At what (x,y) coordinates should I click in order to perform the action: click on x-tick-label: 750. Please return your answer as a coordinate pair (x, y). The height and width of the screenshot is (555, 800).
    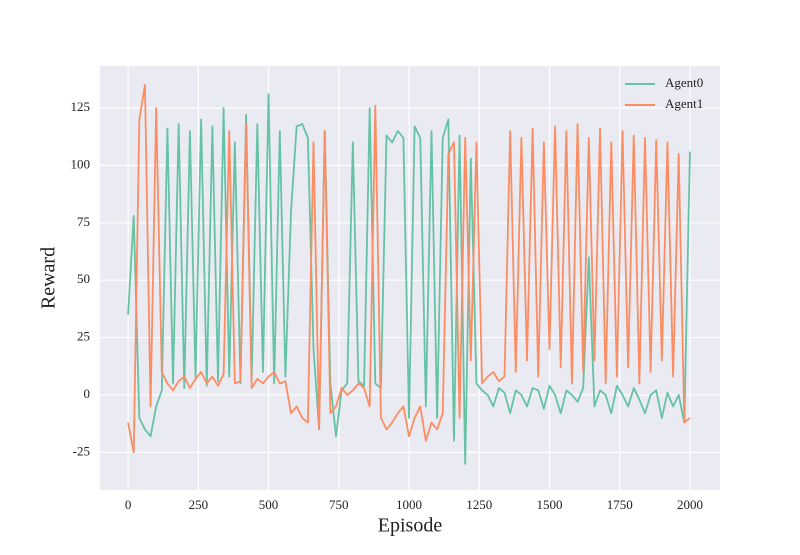
    Looking at the image, I should click on (339, 504).